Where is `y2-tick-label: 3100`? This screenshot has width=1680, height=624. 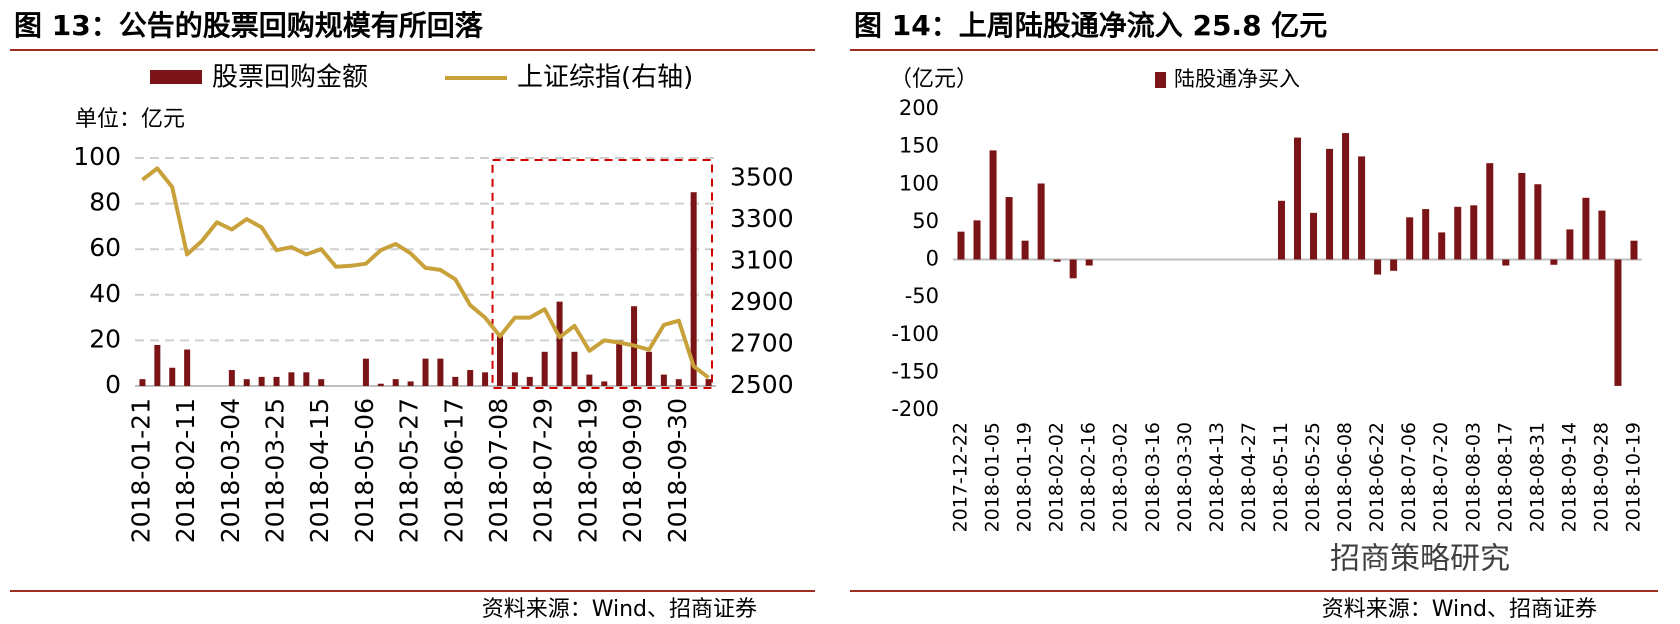
y2-tick-label: 3100 is located at coordinates (762, 260).